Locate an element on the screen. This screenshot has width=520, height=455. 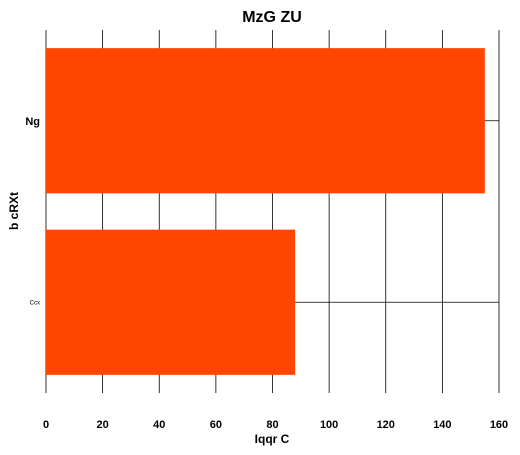
y-category-labels: Ng Ccx is located at coordinates (32, 211).